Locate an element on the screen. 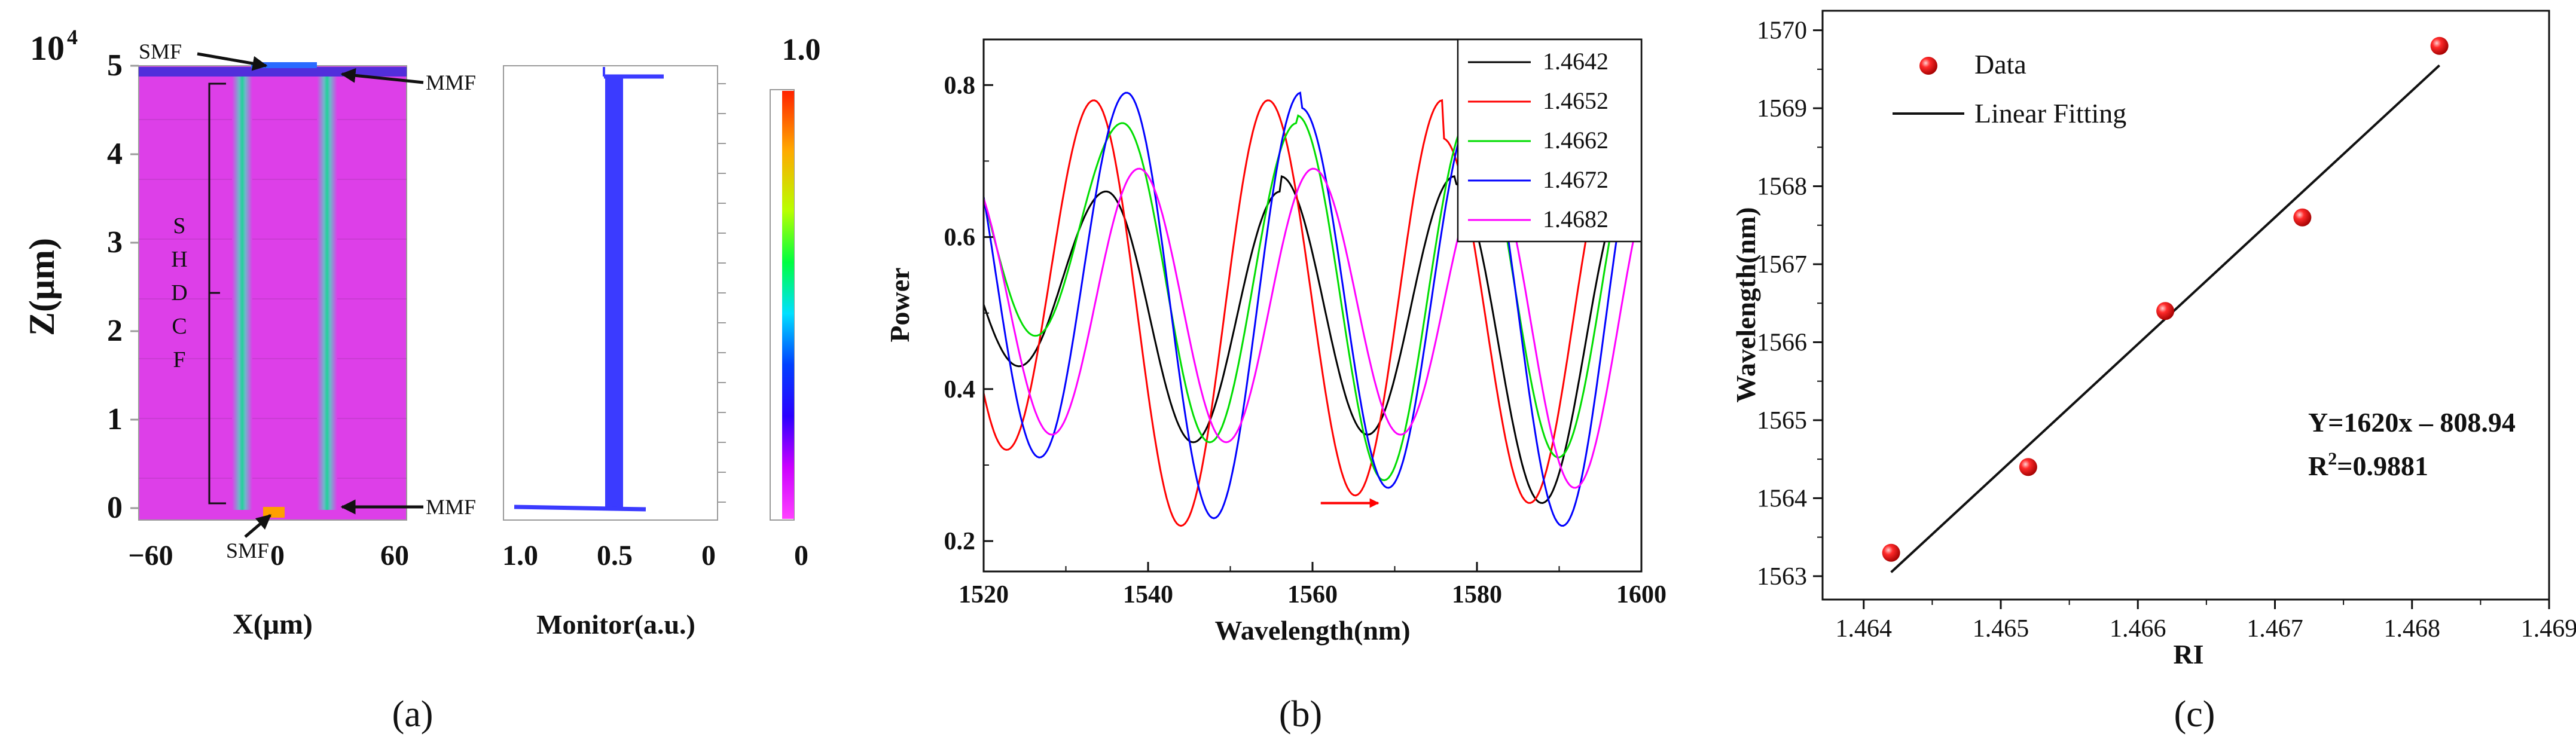  legend-fit-label: Linear Fitting is located at coordinates (2050, 113).